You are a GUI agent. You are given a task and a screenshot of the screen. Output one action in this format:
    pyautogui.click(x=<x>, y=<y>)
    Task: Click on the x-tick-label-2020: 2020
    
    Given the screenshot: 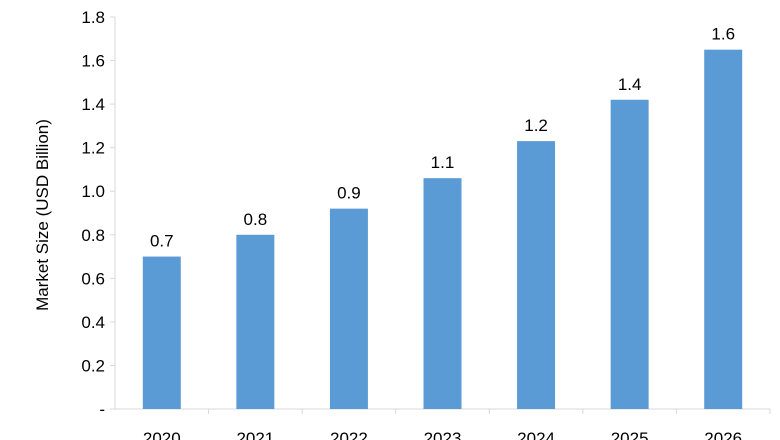 What is the action you would take?
    pyautogui.click(x=162, y=434)
    